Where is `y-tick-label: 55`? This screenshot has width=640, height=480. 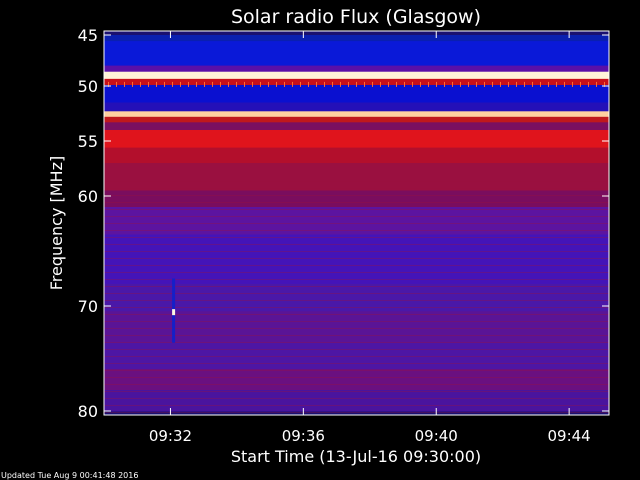
y-tick-label: 55 is located at coordinates (88, 141).